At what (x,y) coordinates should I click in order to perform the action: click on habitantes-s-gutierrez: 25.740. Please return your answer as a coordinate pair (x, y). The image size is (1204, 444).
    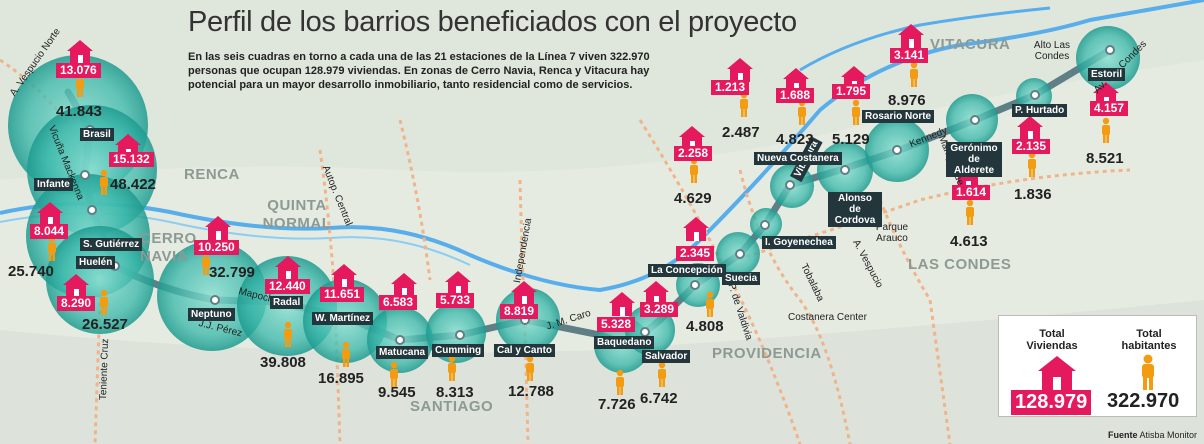
    Looking at the image, I should click on (31, 271).